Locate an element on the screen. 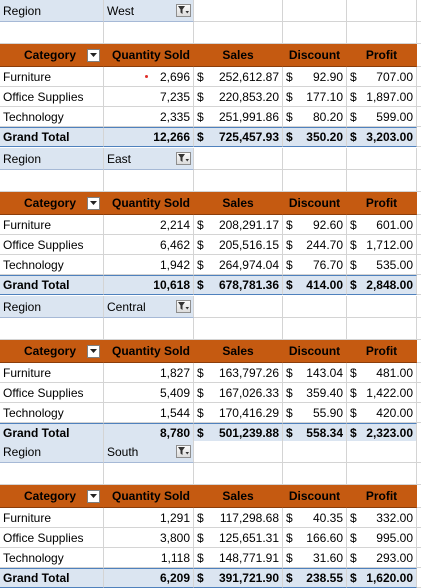  discount-cell: $31.60 is located at coordinates (315, 558).